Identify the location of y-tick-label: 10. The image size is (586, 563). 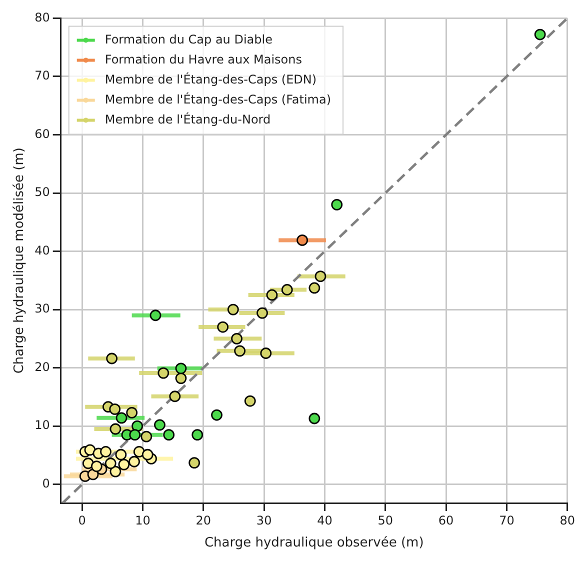
(42, 425).